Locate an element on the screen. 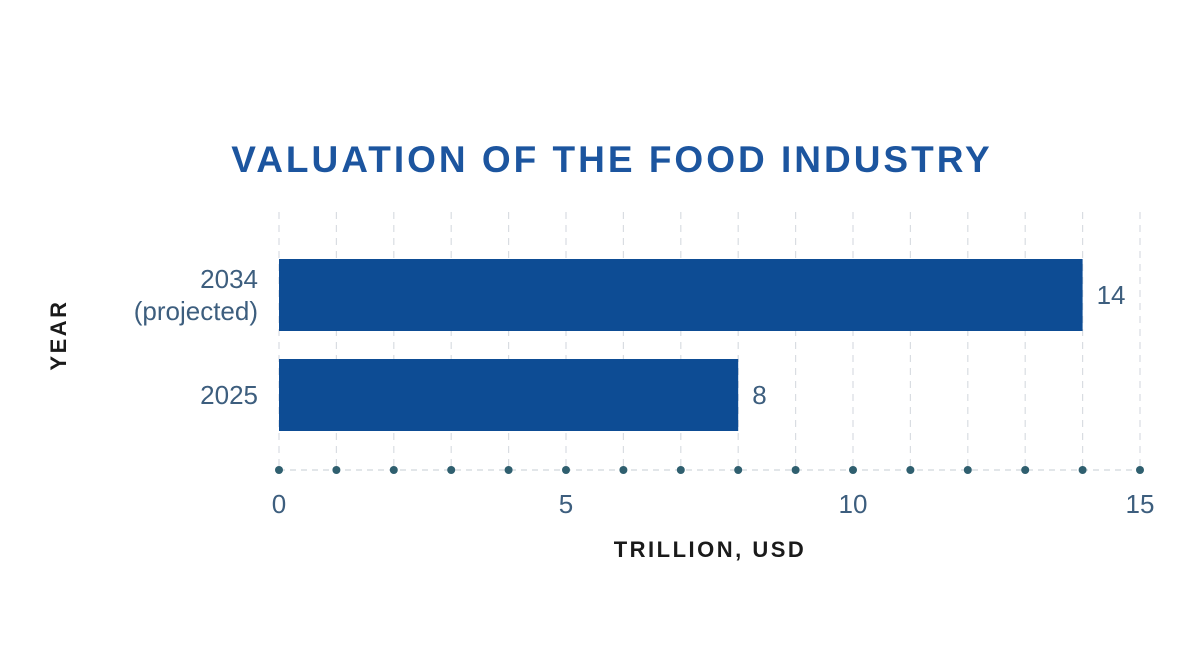  category-label-line: 2025 is located at coordinates (229, 395).